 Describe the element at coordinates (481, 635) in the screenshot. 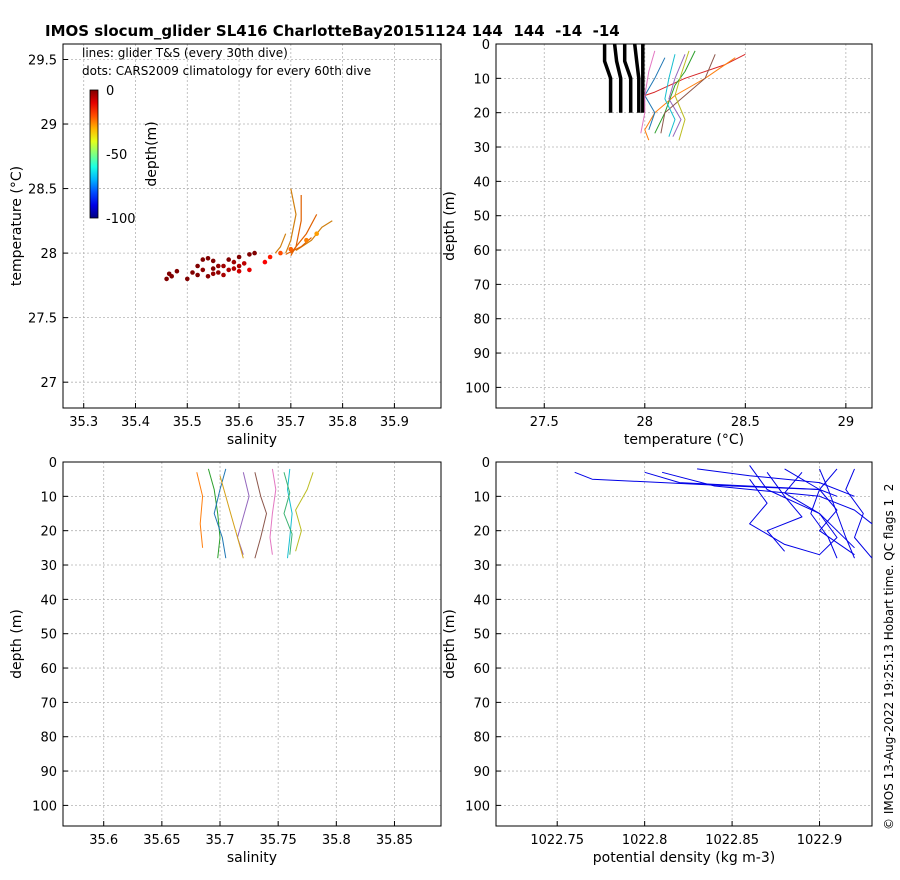

I see `dens_depth-ytick-label: 50` at that location.